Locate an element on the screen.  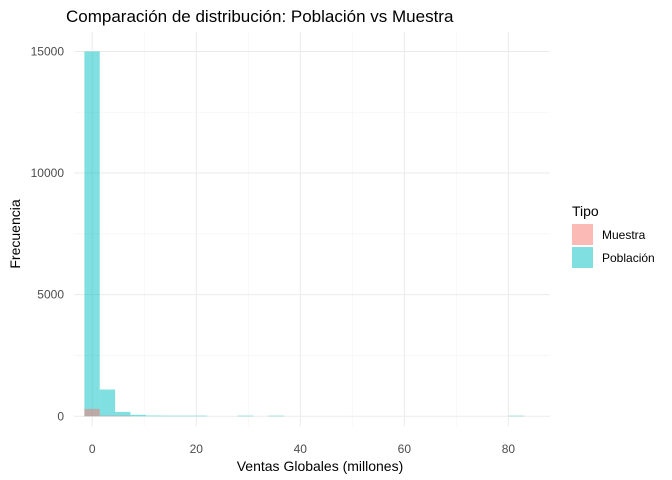
legend-title: Tipo is located at coordinates (585, 211).